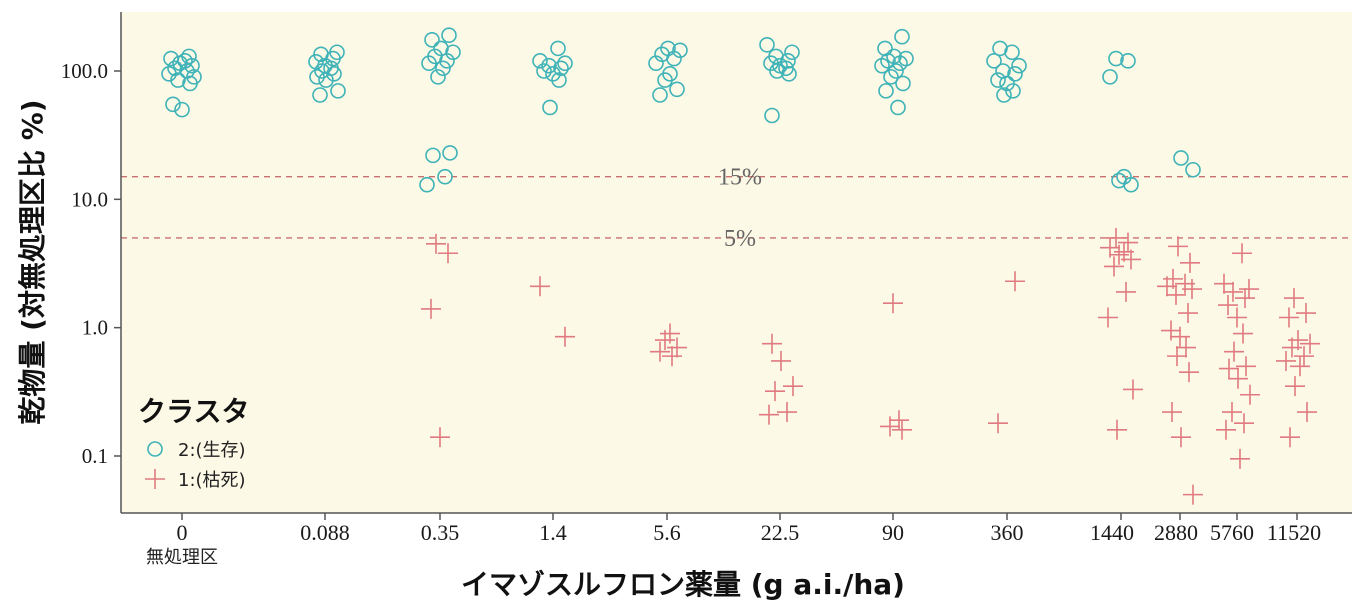 The width and height of the screenshot is (1352, 603). Describe the element at coordinates (740, 239) in the screenshot. I see `reference-line-label: 5%` at that location.